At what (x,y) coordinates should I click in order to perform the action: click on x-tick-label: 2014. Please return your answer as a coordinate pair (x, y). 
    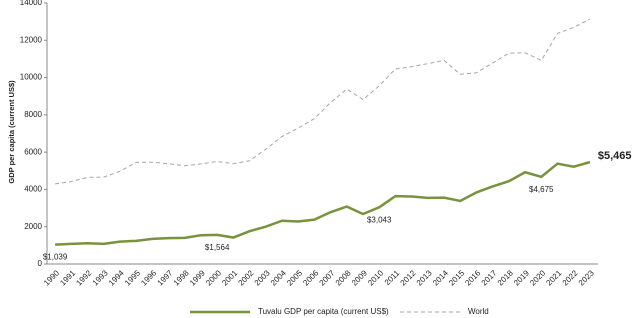
    Looking at the image, I should click on (440, 277).